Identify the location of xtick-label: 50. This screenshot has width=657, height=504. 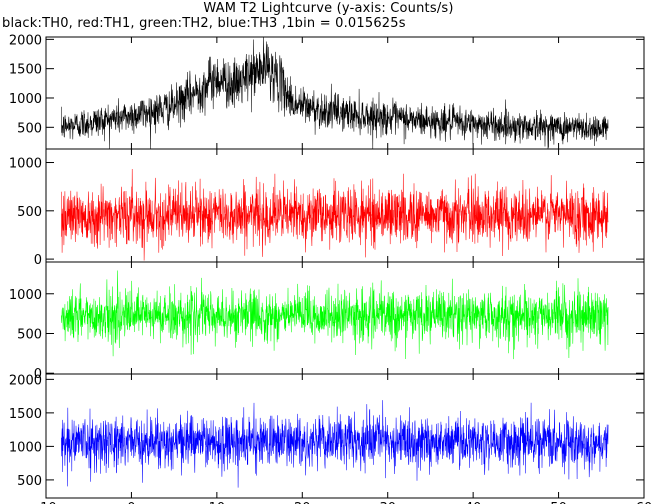
(558, 502).